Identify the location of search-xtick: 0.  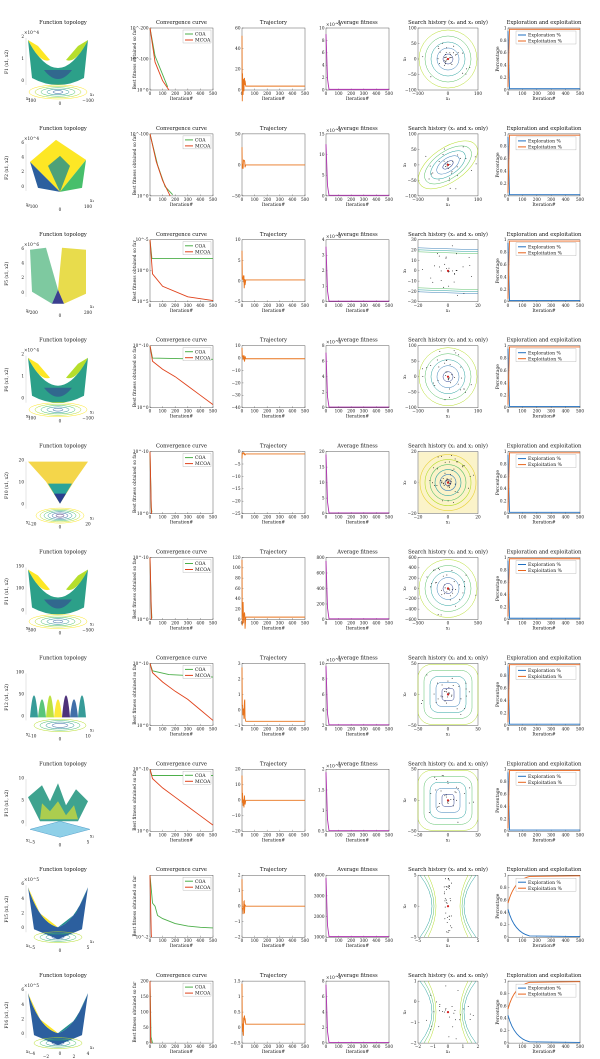
(448, 1046).